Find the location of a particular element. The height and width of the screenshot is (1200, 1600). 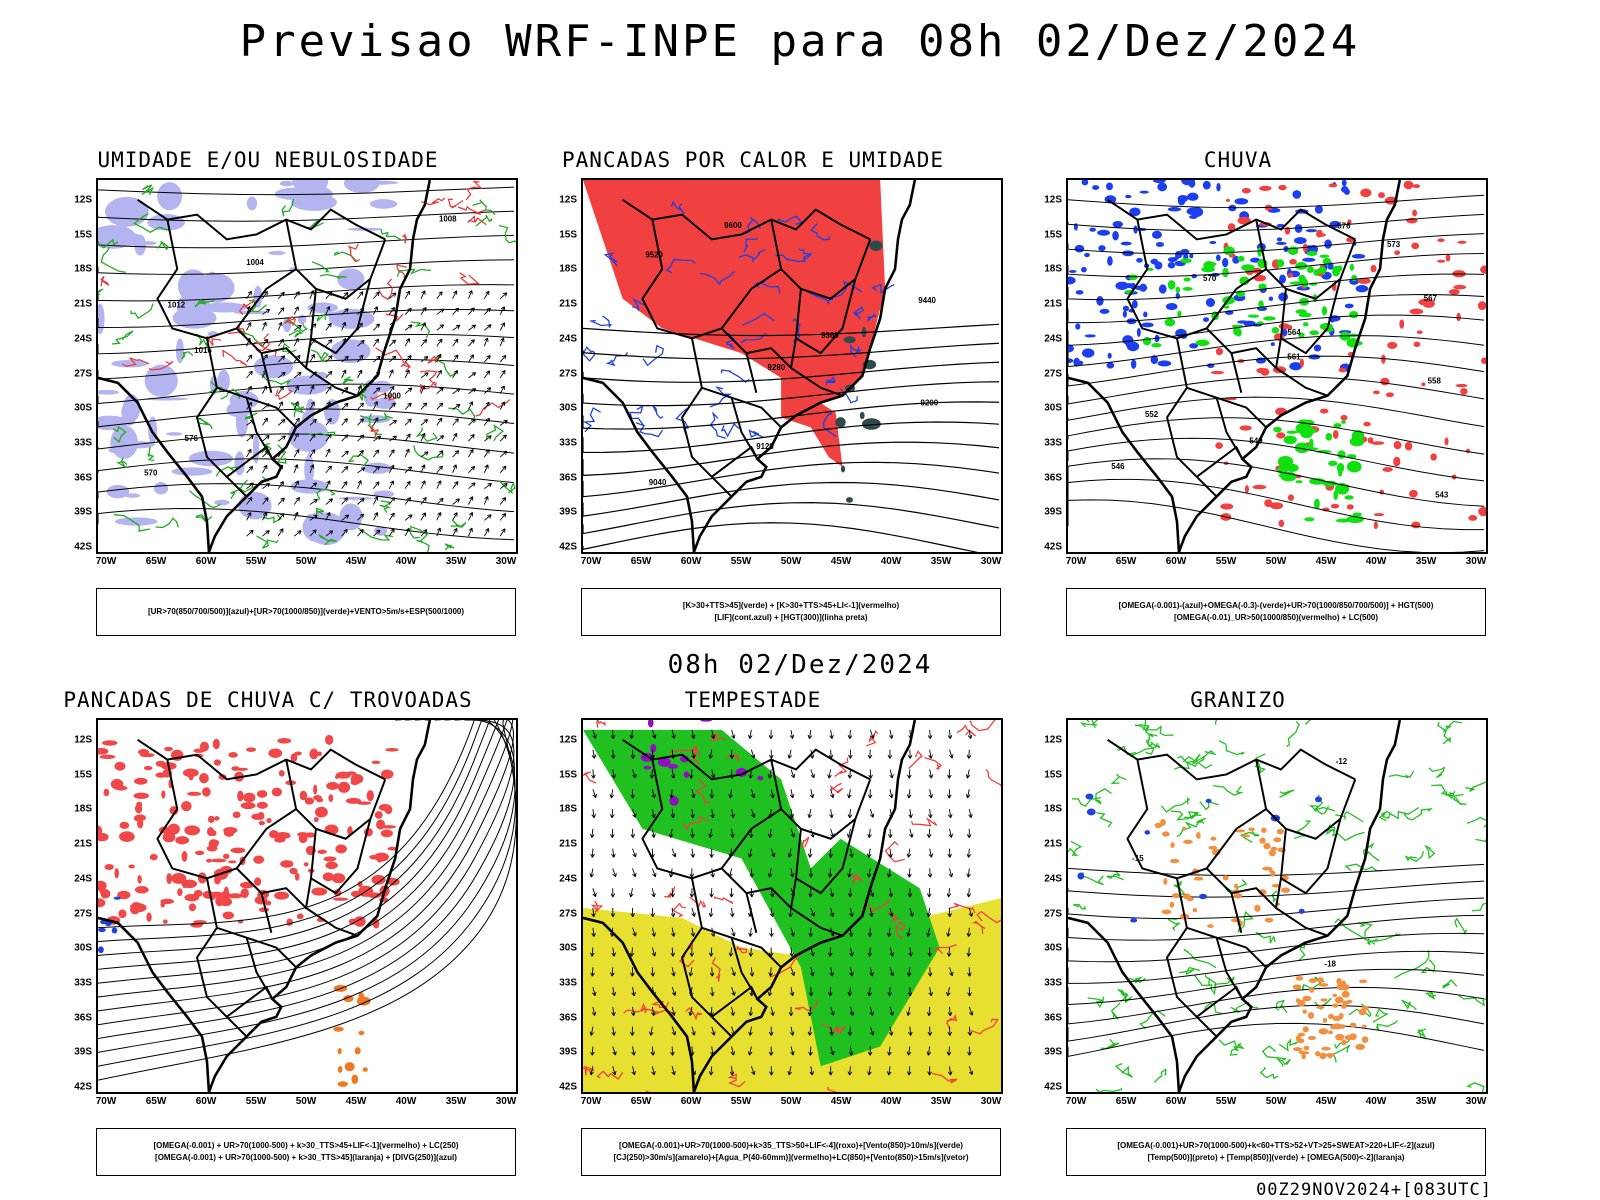

severe-storm-fill is located at coordinates (706, 721).